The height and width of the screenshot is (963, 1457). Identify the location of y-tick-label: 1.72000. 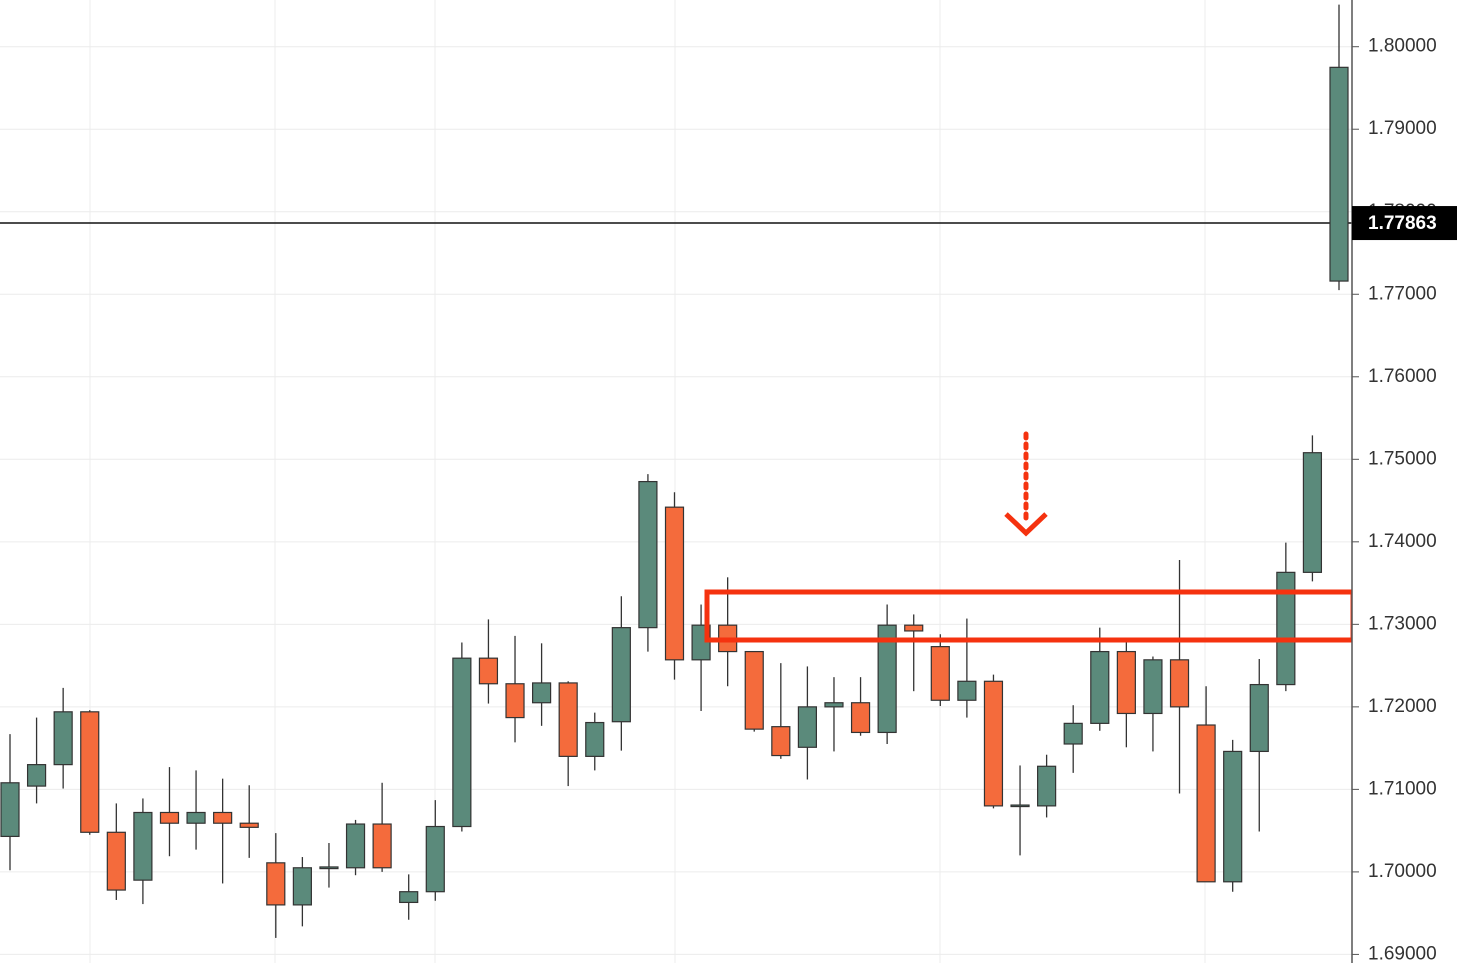
(1402, 706).